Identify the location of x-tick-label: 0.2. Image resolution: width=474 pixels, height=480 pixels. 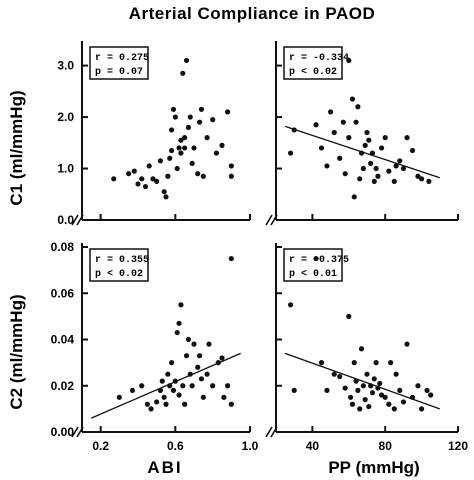
(100, 446).